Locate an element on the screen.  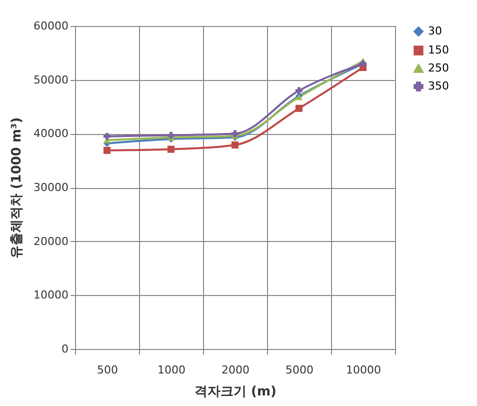
y-tick-label: 40000 is located at coordinates (51, 133).